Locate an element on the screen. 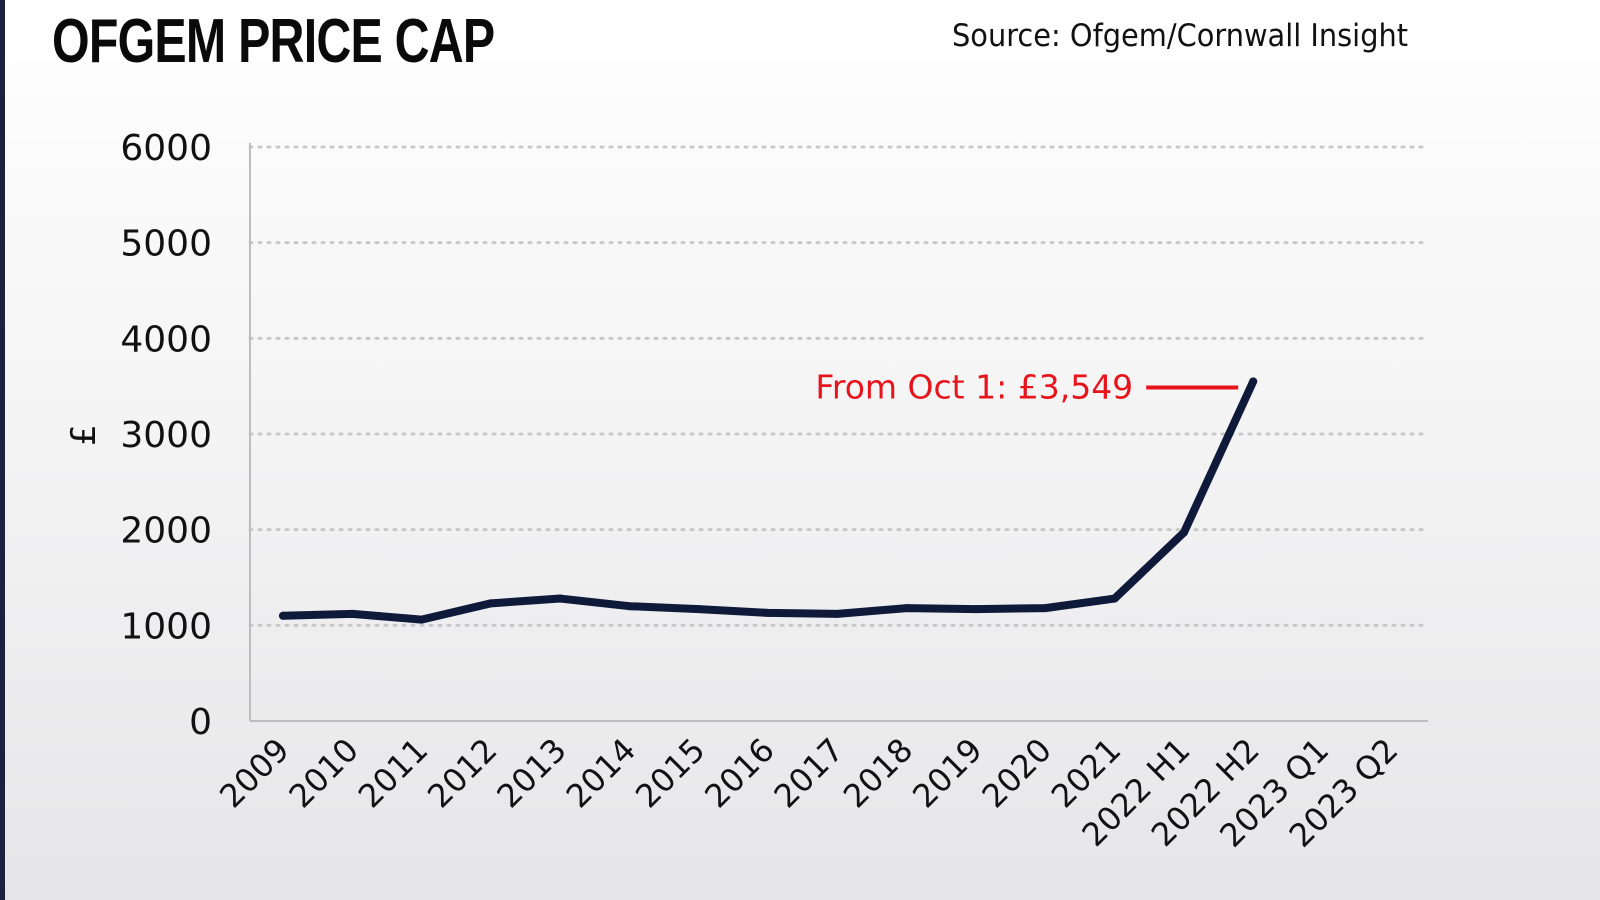 The height and width of the screenshot is (900, 1600). x-tick-label: 2013 is located at coordinates (531, 773).